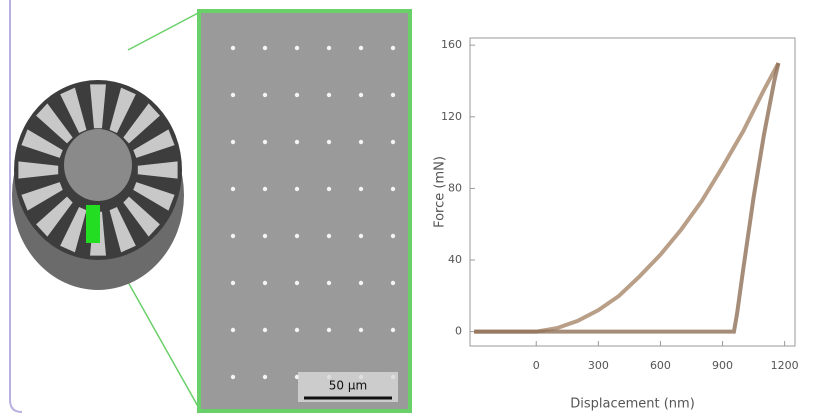 This screenshot has height=419, width=821. Describe the element at coordinates (455, 187) in the screenshot. I see `y-tick-label: 80` at that location.